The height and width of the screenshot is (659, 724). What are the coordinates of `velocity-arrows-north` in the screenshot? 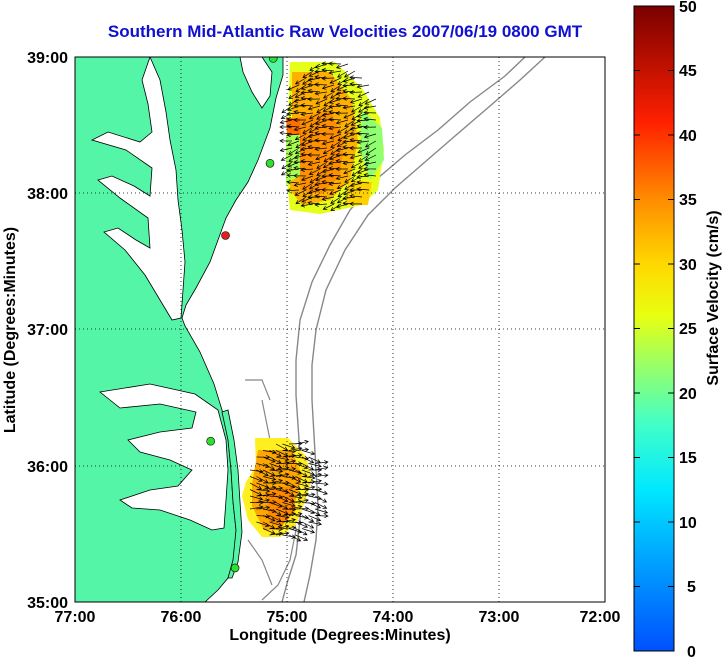 It's located at (328, 136).